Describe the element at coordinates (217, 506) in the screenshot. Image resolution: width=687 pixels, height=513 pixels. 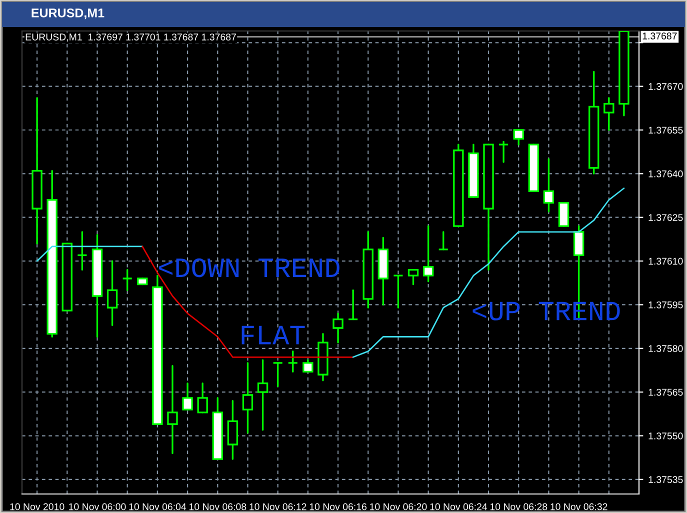
I see `x-tick-label: 10 Nov 06:08` at that location.